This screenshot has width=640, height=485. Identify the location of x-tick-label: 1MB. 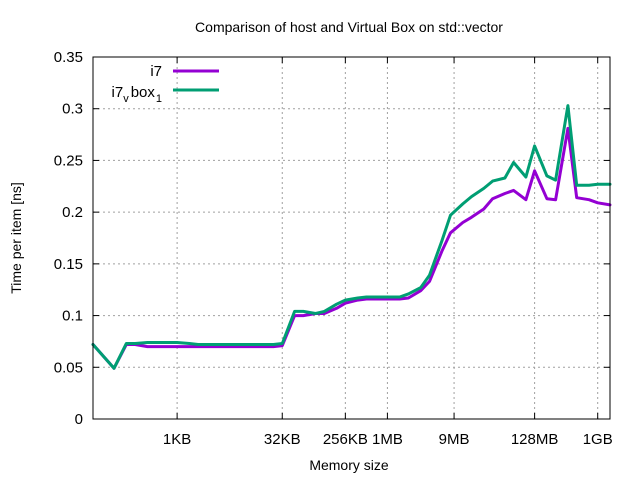
(387, 439).